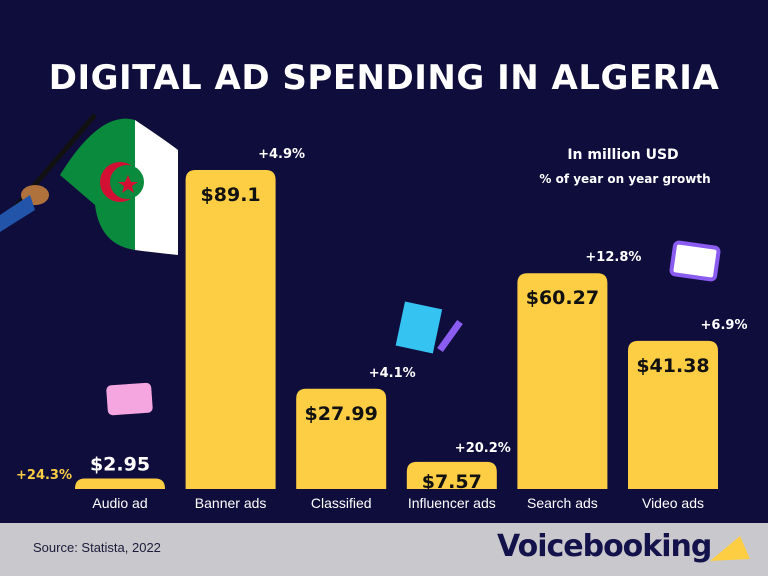  I want to click on growth-label: +20.2%, so click(483, 448).